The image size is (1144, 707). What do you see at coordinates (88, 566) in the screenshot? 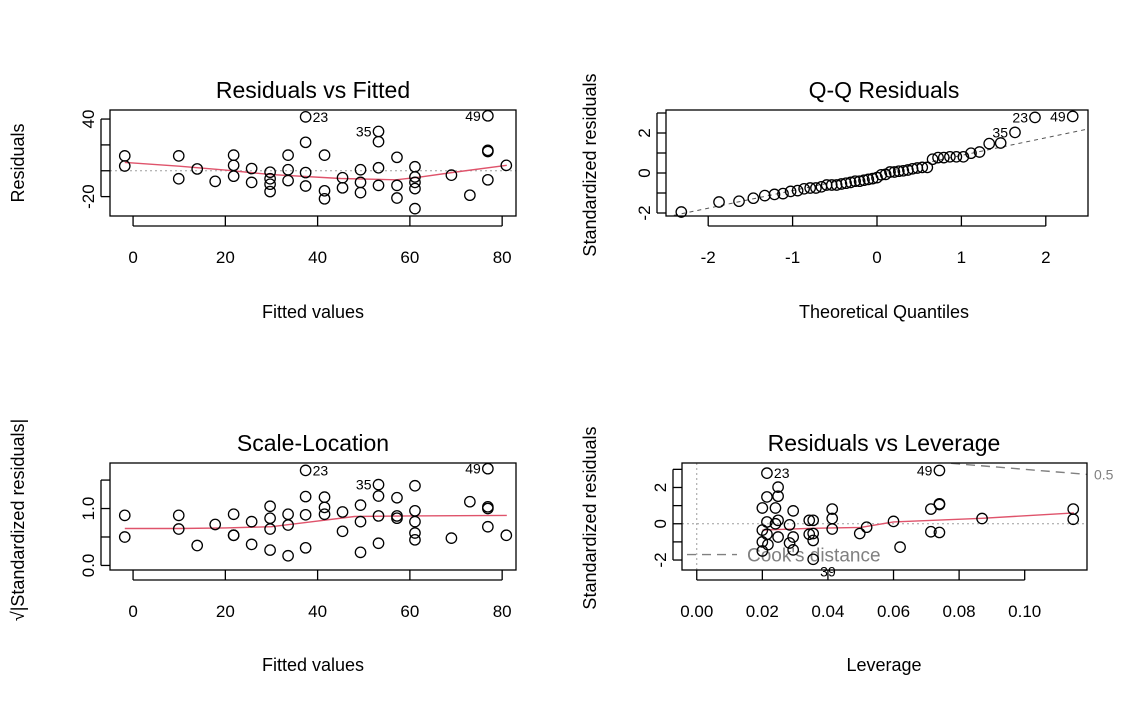
I see `y-tick-label: 0.0` at bounding box center [88, 566].